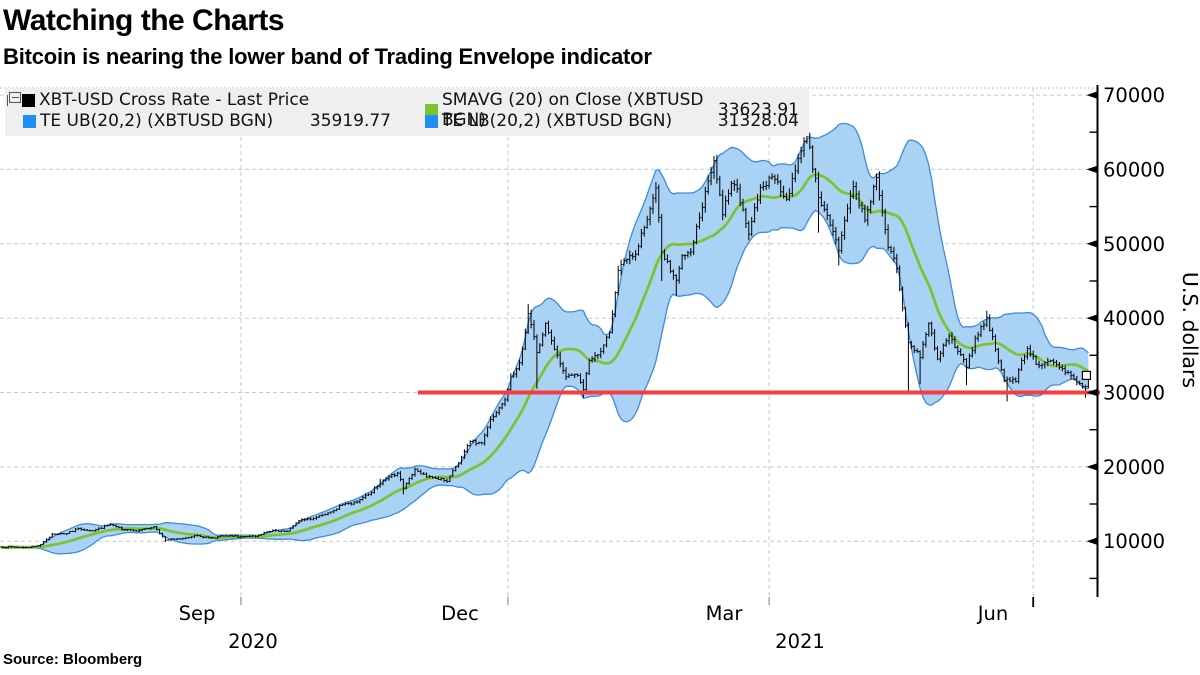 The image size is (1200, 675). I want to click on x-axis: Sep Dec Mar Jun 2020 2021, so click(607, 625).